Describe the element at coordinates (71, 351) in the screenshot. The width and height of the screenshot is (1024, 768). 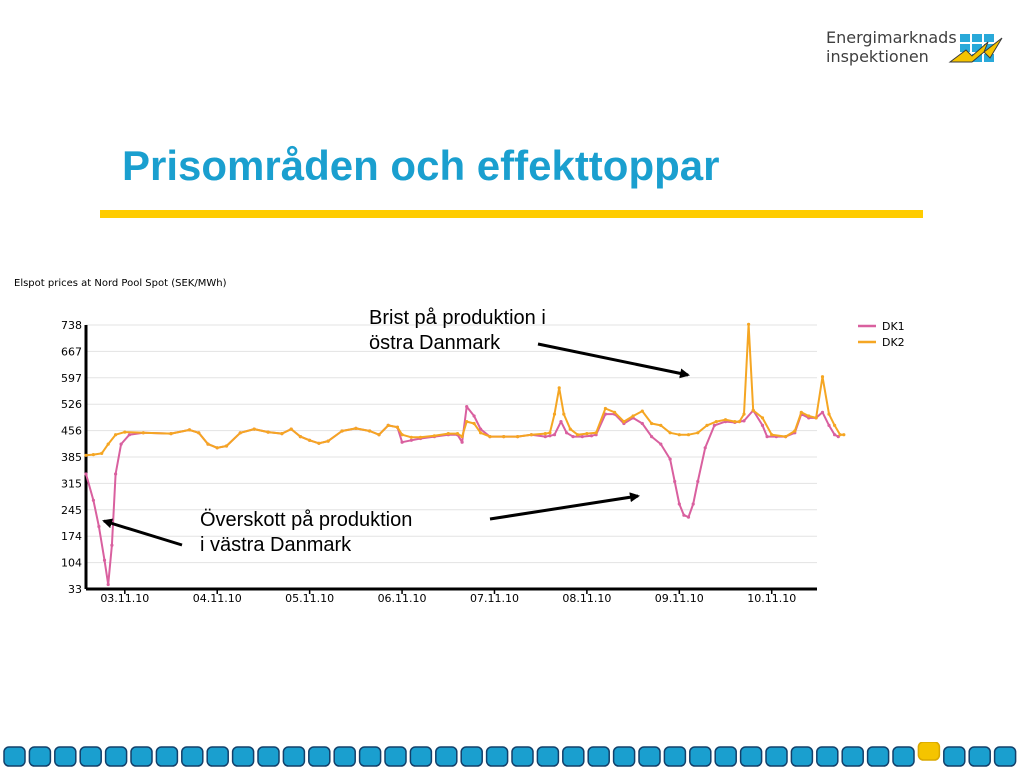
I see `y-tick-label: 667` at that location.